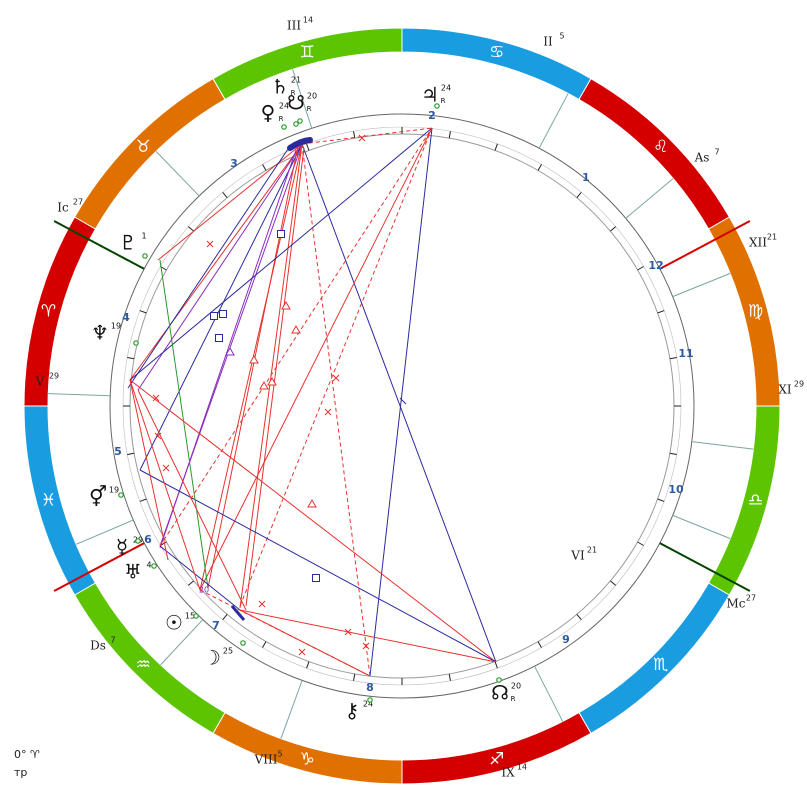 The height and width of the screenshot is (796, 807). I want to click on angle-degree-ds: 7, so click(112, 640).